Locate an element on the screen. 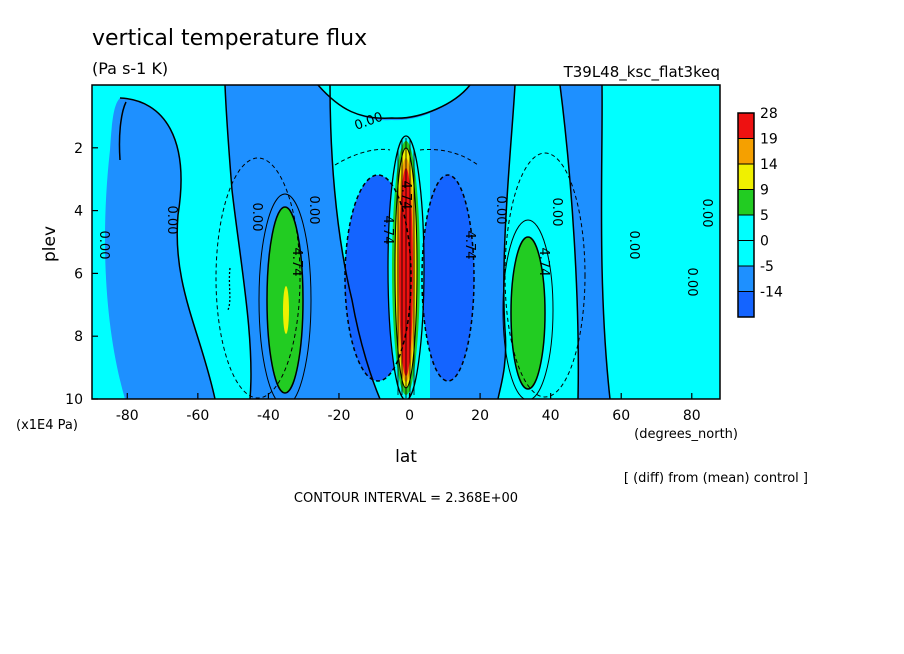 Image resolution: width=904 pixels, height=654 pixels. chart-title: vertical temperature flux is located at coordinates (229, 38).